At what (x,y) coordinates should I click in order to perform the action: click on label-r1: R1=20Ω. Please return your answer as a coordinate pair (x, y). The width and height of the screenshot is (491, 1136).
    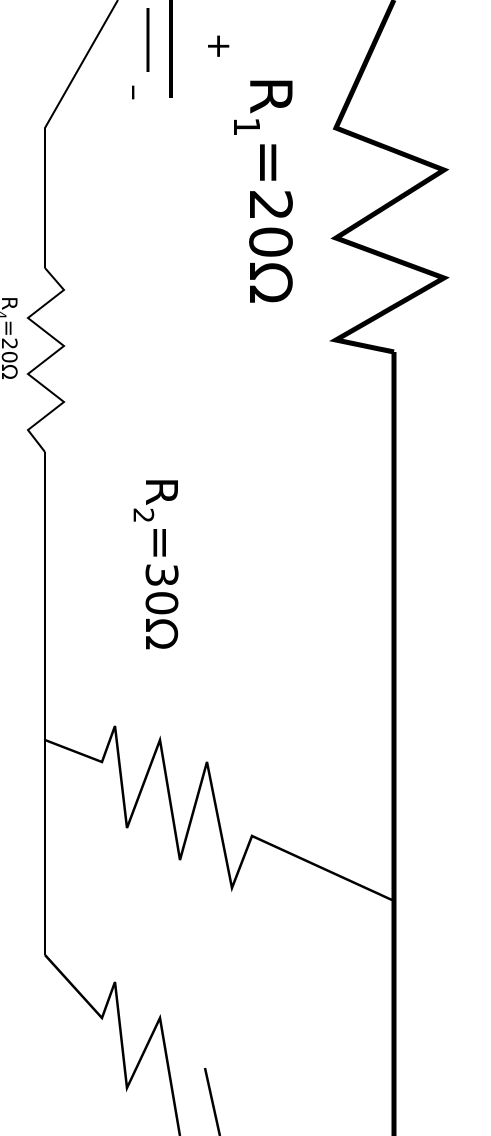
    Looking at the image, I should click on (264, 190).